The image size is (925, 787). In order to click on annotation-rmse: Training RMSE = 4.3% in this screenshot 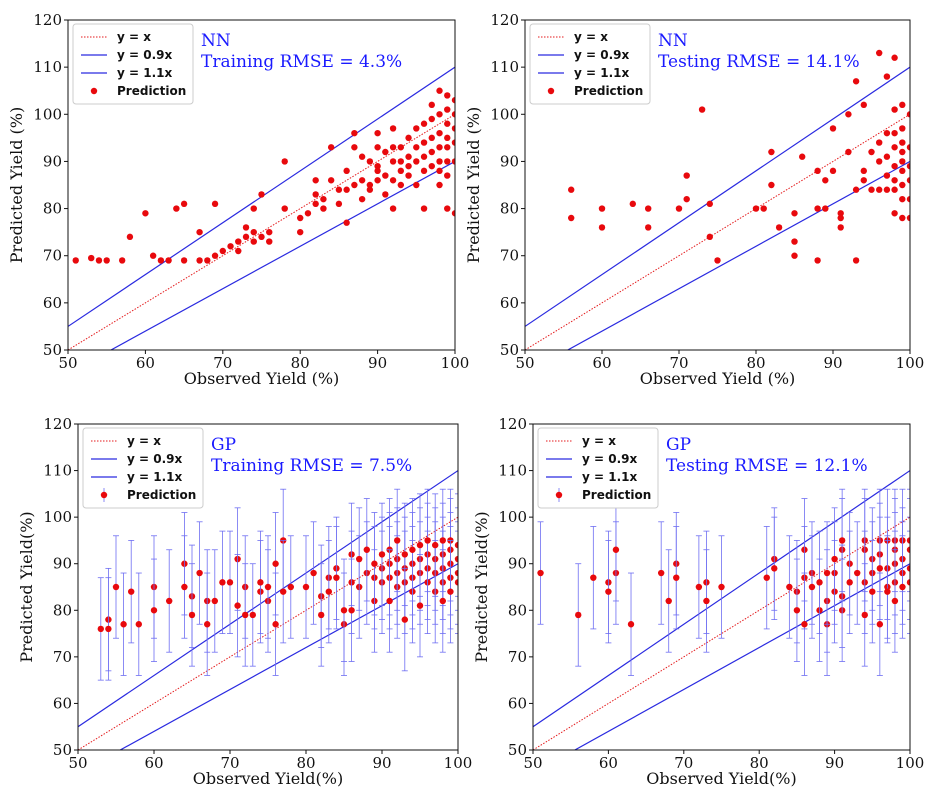, I will do `click(301, 62)`.